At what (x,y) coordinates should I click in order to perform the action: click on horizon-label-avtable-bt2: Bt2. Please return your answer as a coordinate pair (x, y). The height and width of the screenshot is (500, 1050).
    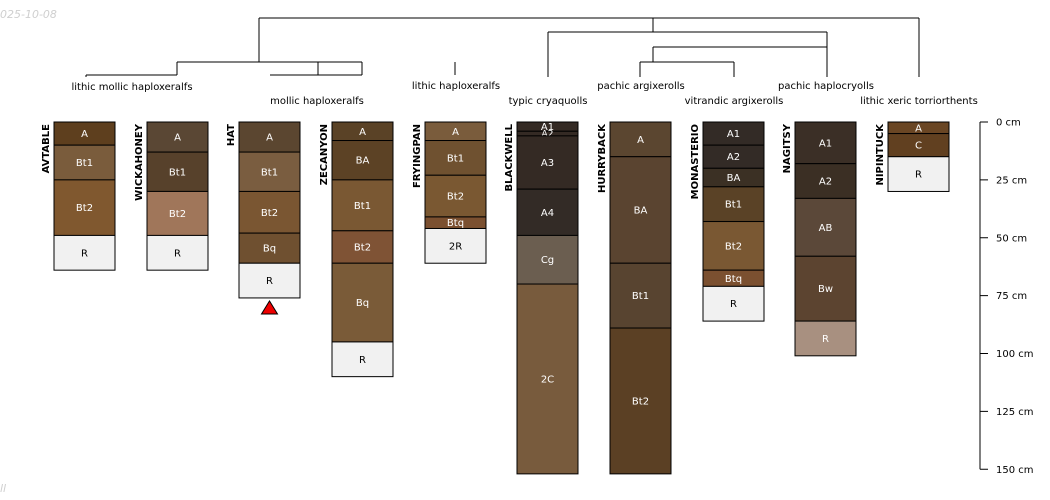
    Looking at the image, I should click on (84, 208).